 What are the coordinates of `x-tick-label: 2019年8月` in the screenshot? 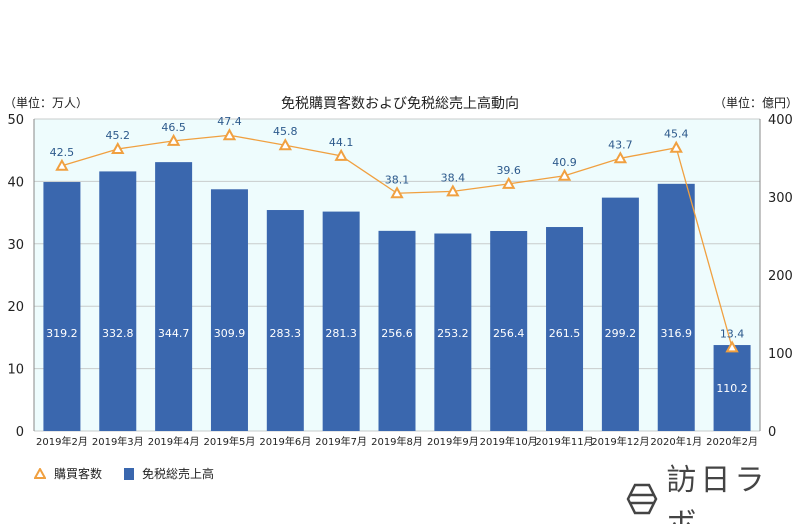 It's located at (397, 441).